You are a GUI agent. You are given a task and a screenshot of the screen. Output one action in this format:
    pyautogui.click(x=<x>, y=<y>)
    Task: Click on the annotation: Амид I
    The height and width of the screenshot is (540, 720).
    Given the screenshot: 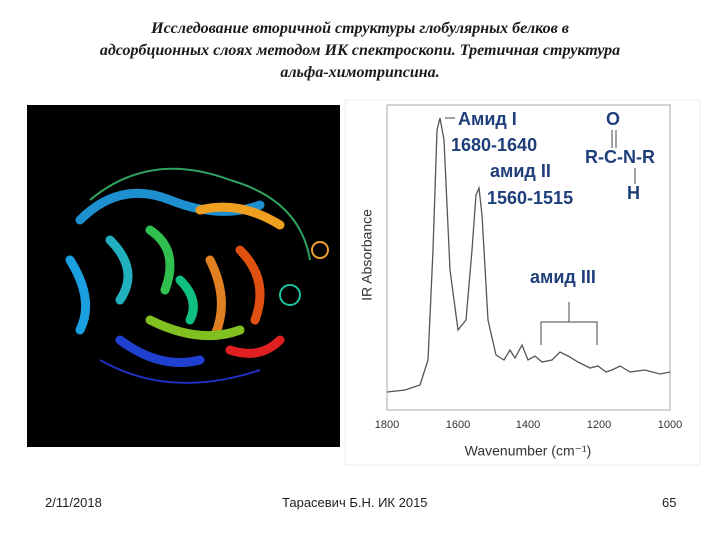 What is the action you would take?
    pyautogui.click(x=487, y=119)
    